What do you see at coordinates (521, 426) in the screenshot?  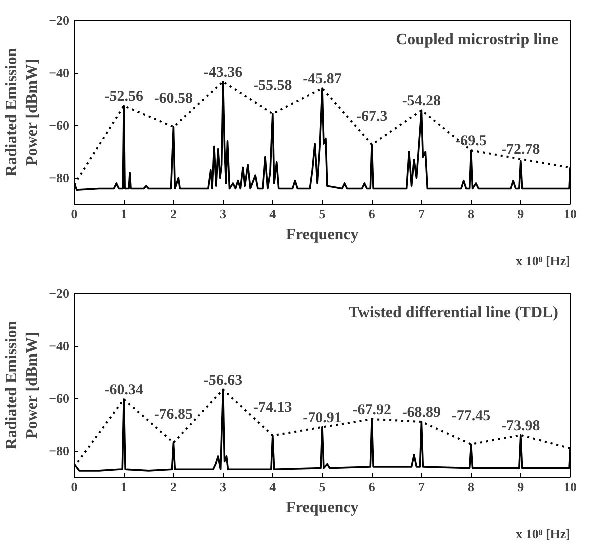 I see `data-label: -73.98` at bounding box center [521, 426].